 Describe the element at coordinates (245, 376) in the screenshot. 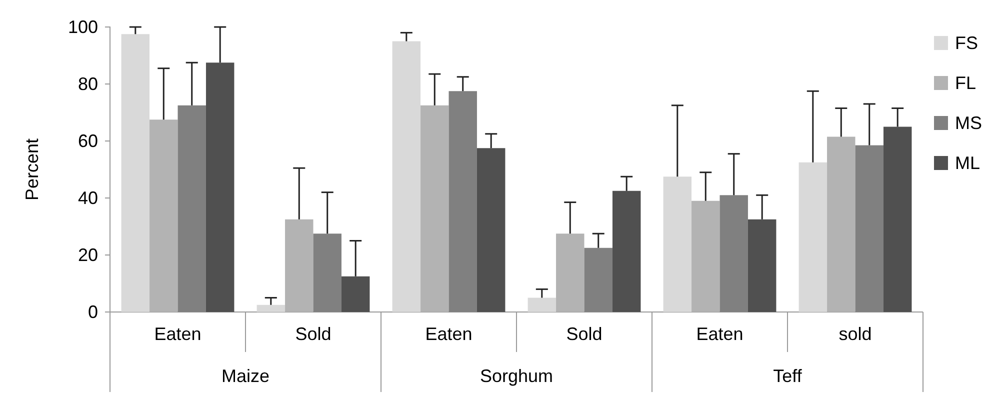

I see `text: Maize` at that location.